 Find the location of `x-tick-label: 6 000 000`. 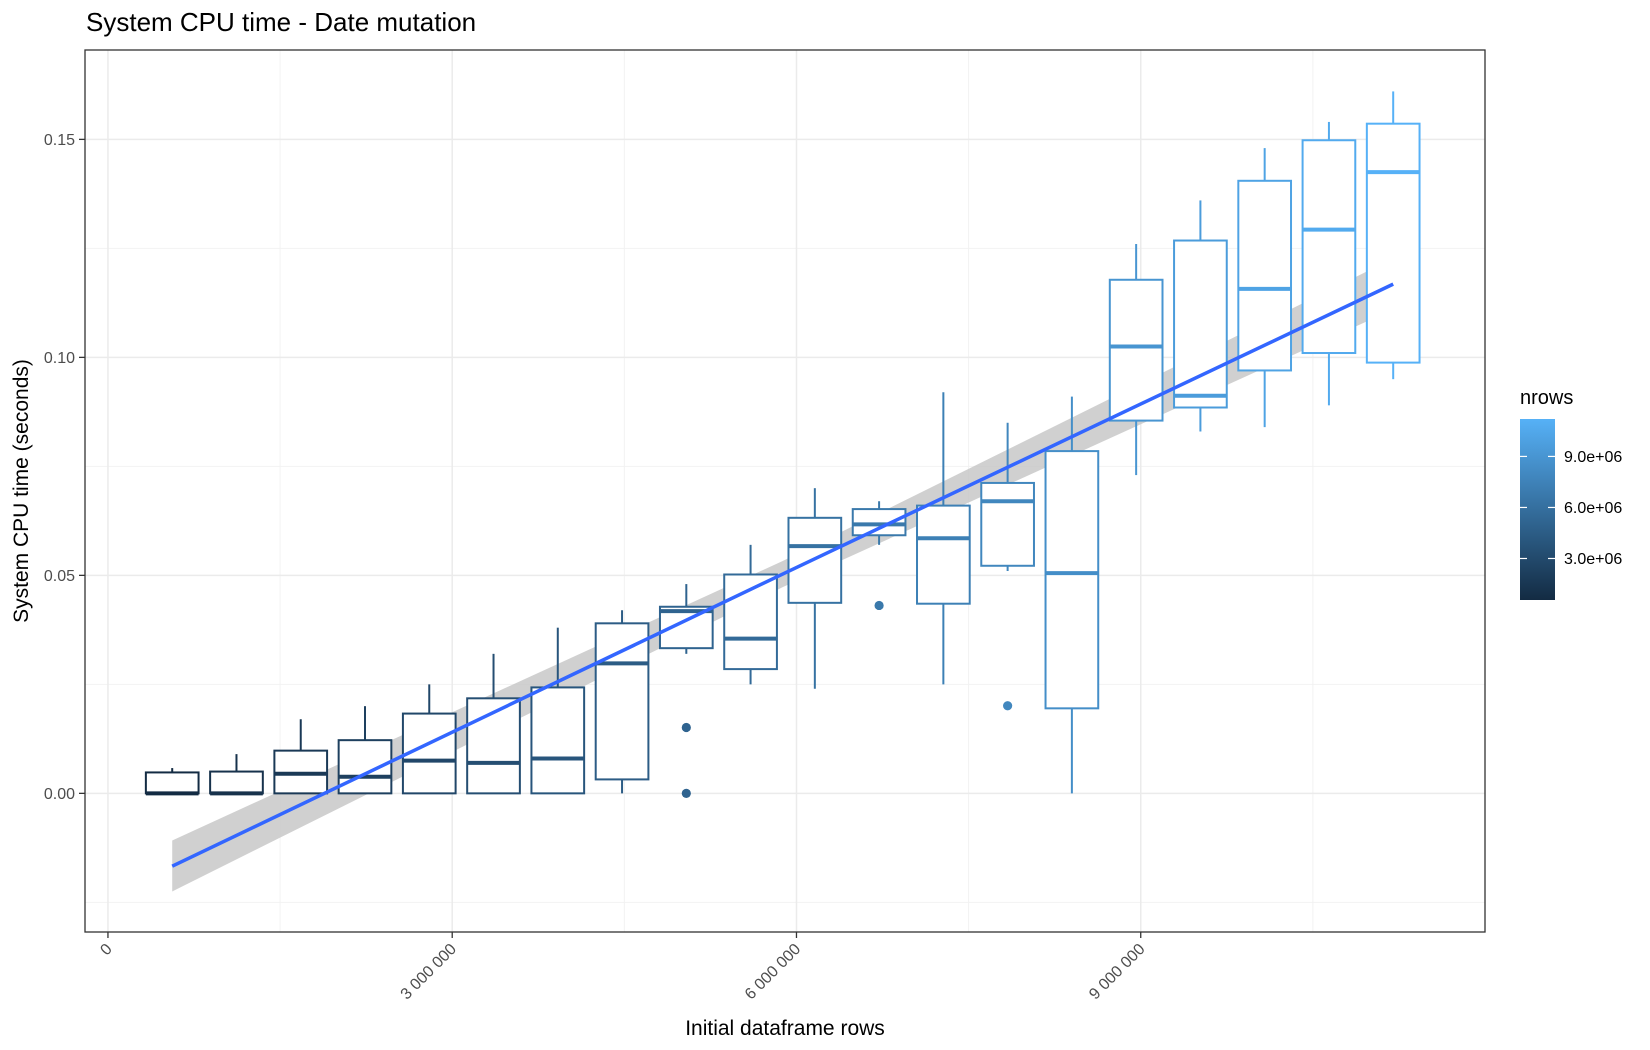

x-tick-label: 6 000 000 is located at coordinates (773, 972).